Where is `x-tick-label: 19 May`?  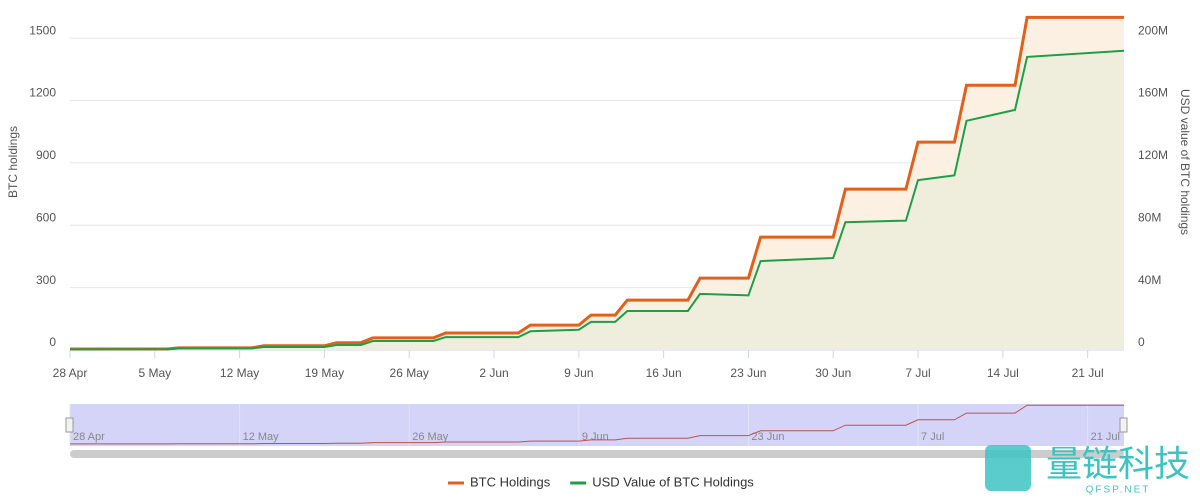
x-tick-label: 19 May is located at coordinates (324, 373).